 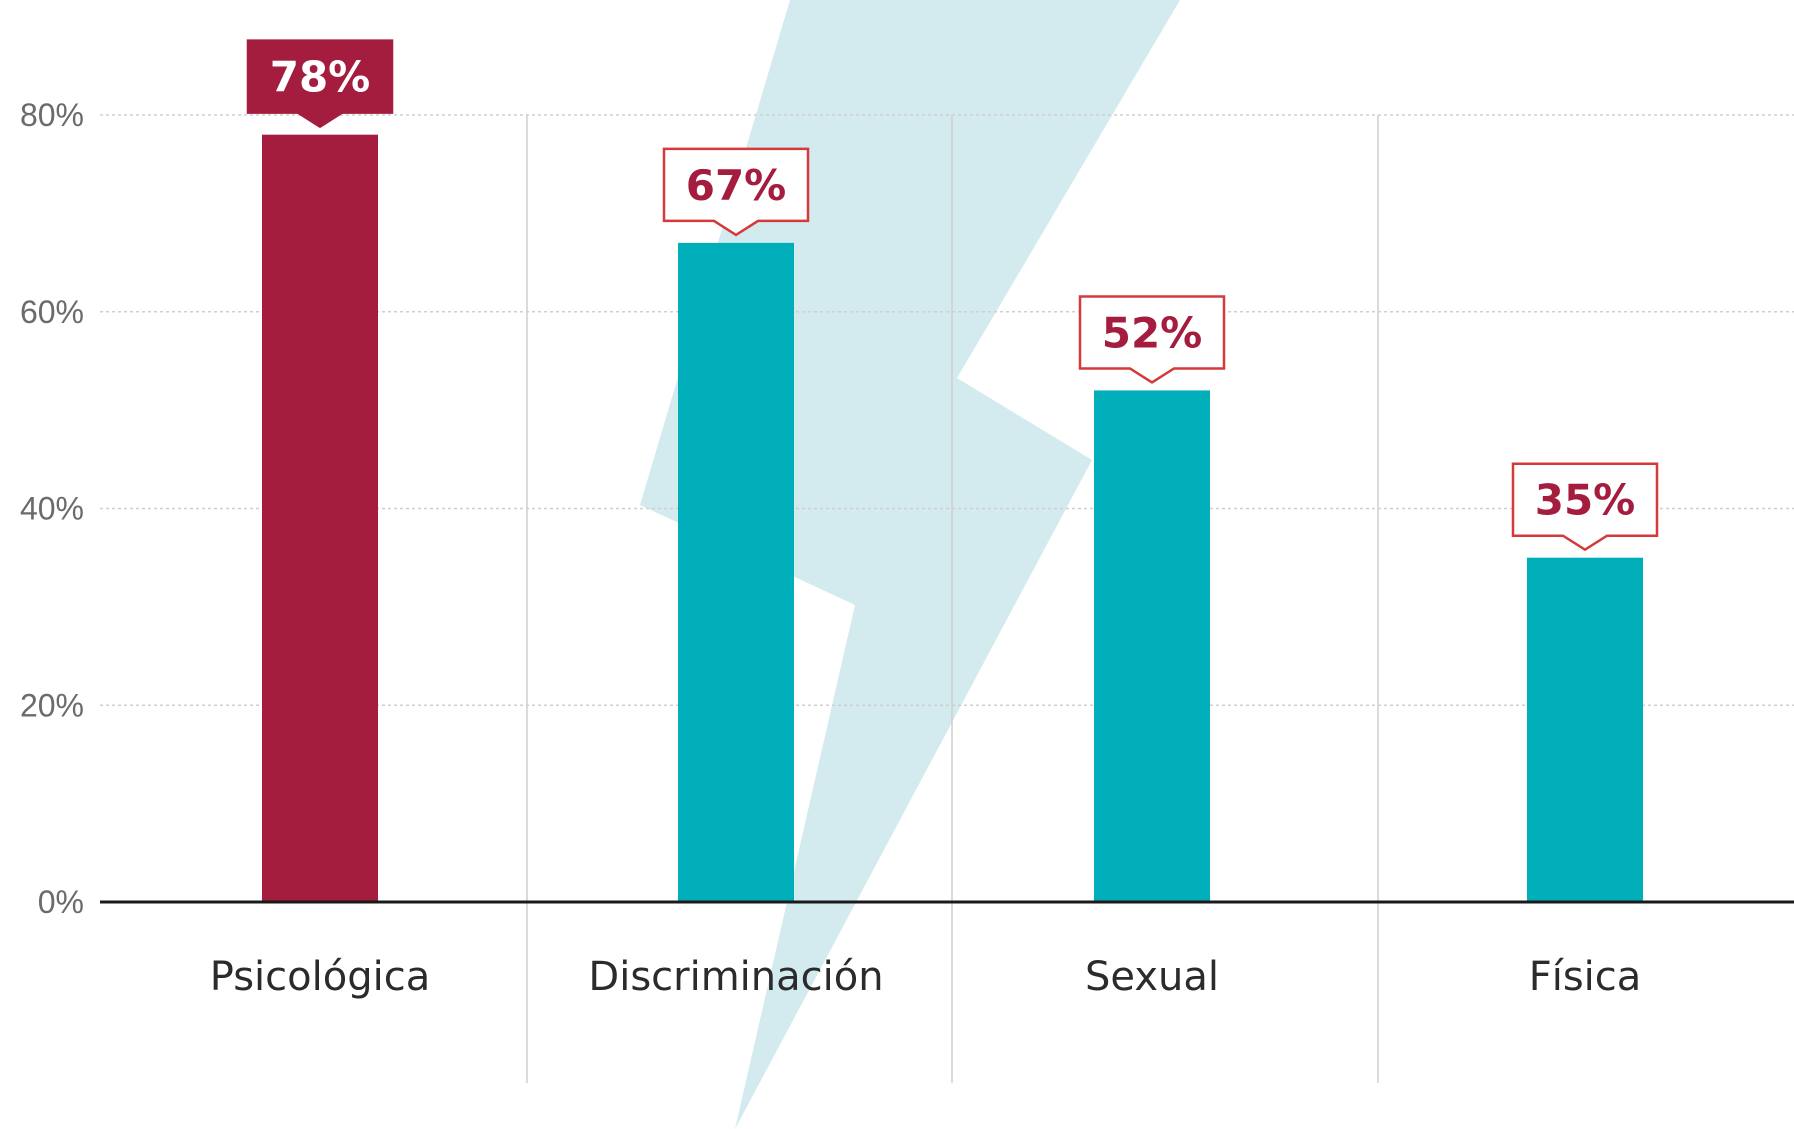 I want to click on y-tick-label: 20%, so click(x=52, y=705).